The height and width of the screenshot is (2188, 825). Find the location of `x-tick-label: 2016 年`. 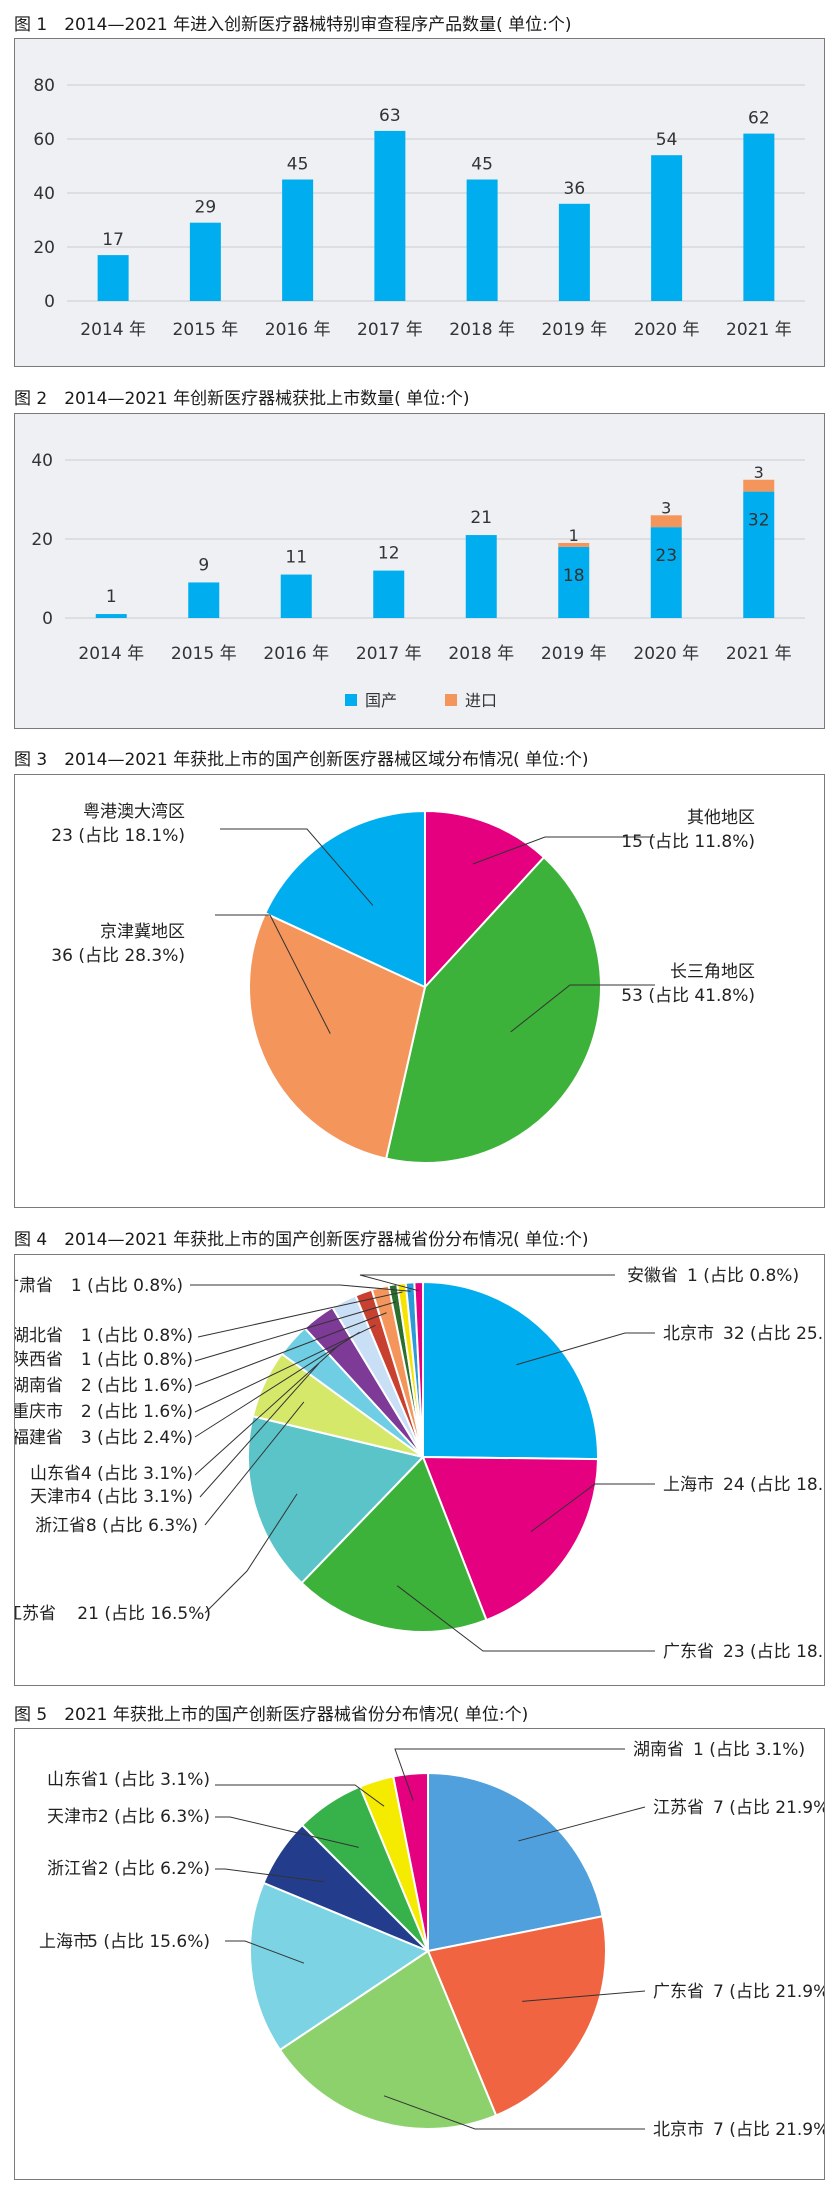

x-tick-label: 2016 年 is located at coordinates (296, 654).